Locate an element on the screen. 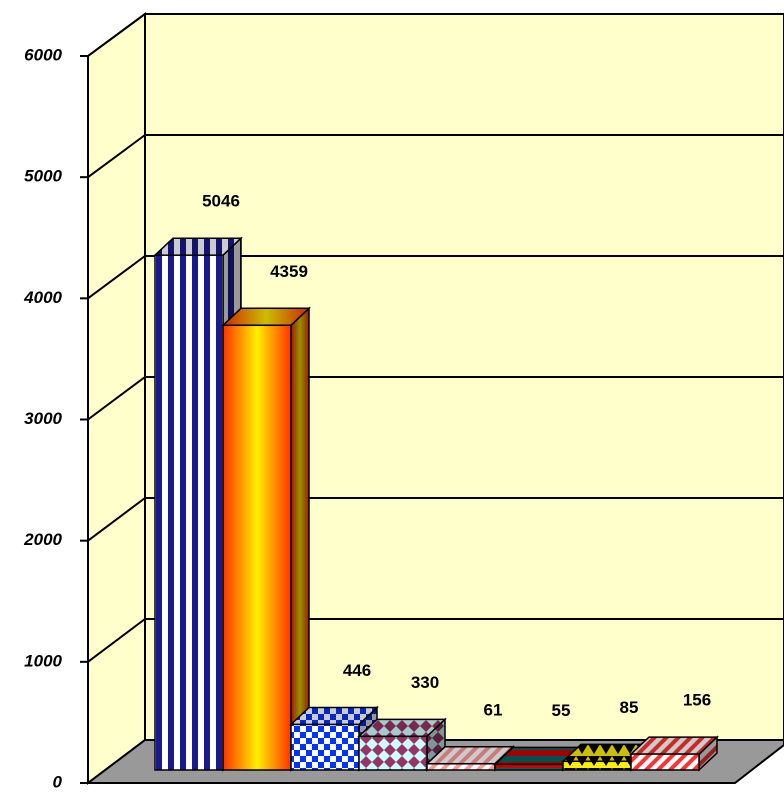 The width and height of the screenshot is (784, 794). value-label: 4359 is located at coordinates (289, 271).